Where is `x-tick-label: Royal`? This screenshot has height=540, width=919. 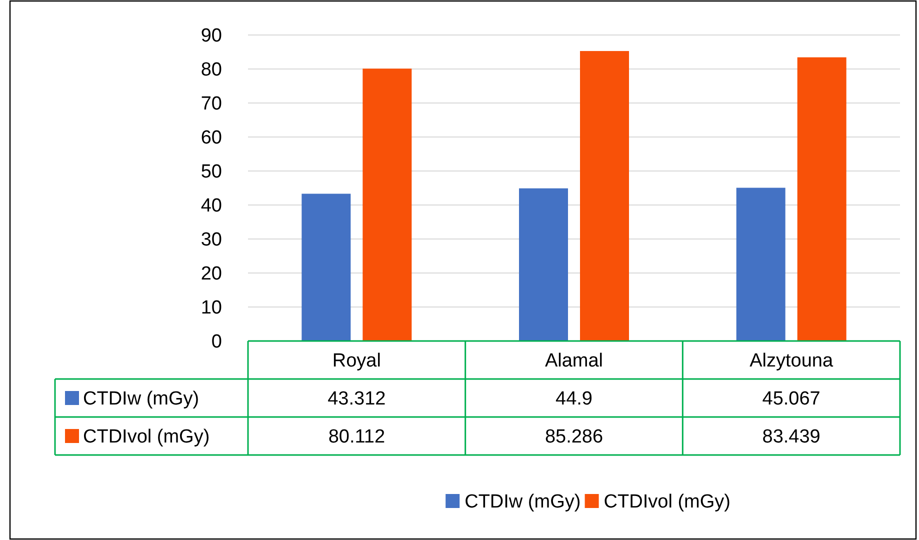 x-tick-label: Royal is located at coordinates (356, 361).